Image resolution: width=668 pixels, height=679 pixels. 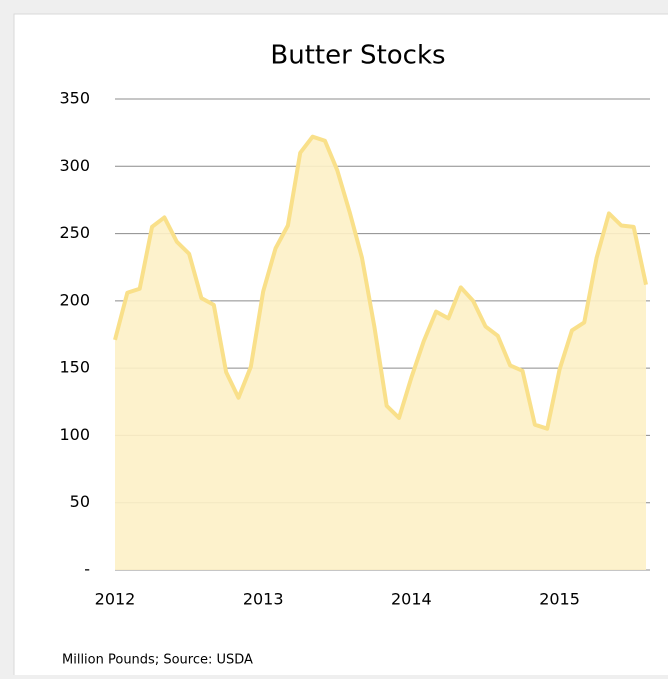 What do you see at coordinates (74, 232) in the screenshot?
I see `y-tick-label: 250` at bounding box center [74, 232].